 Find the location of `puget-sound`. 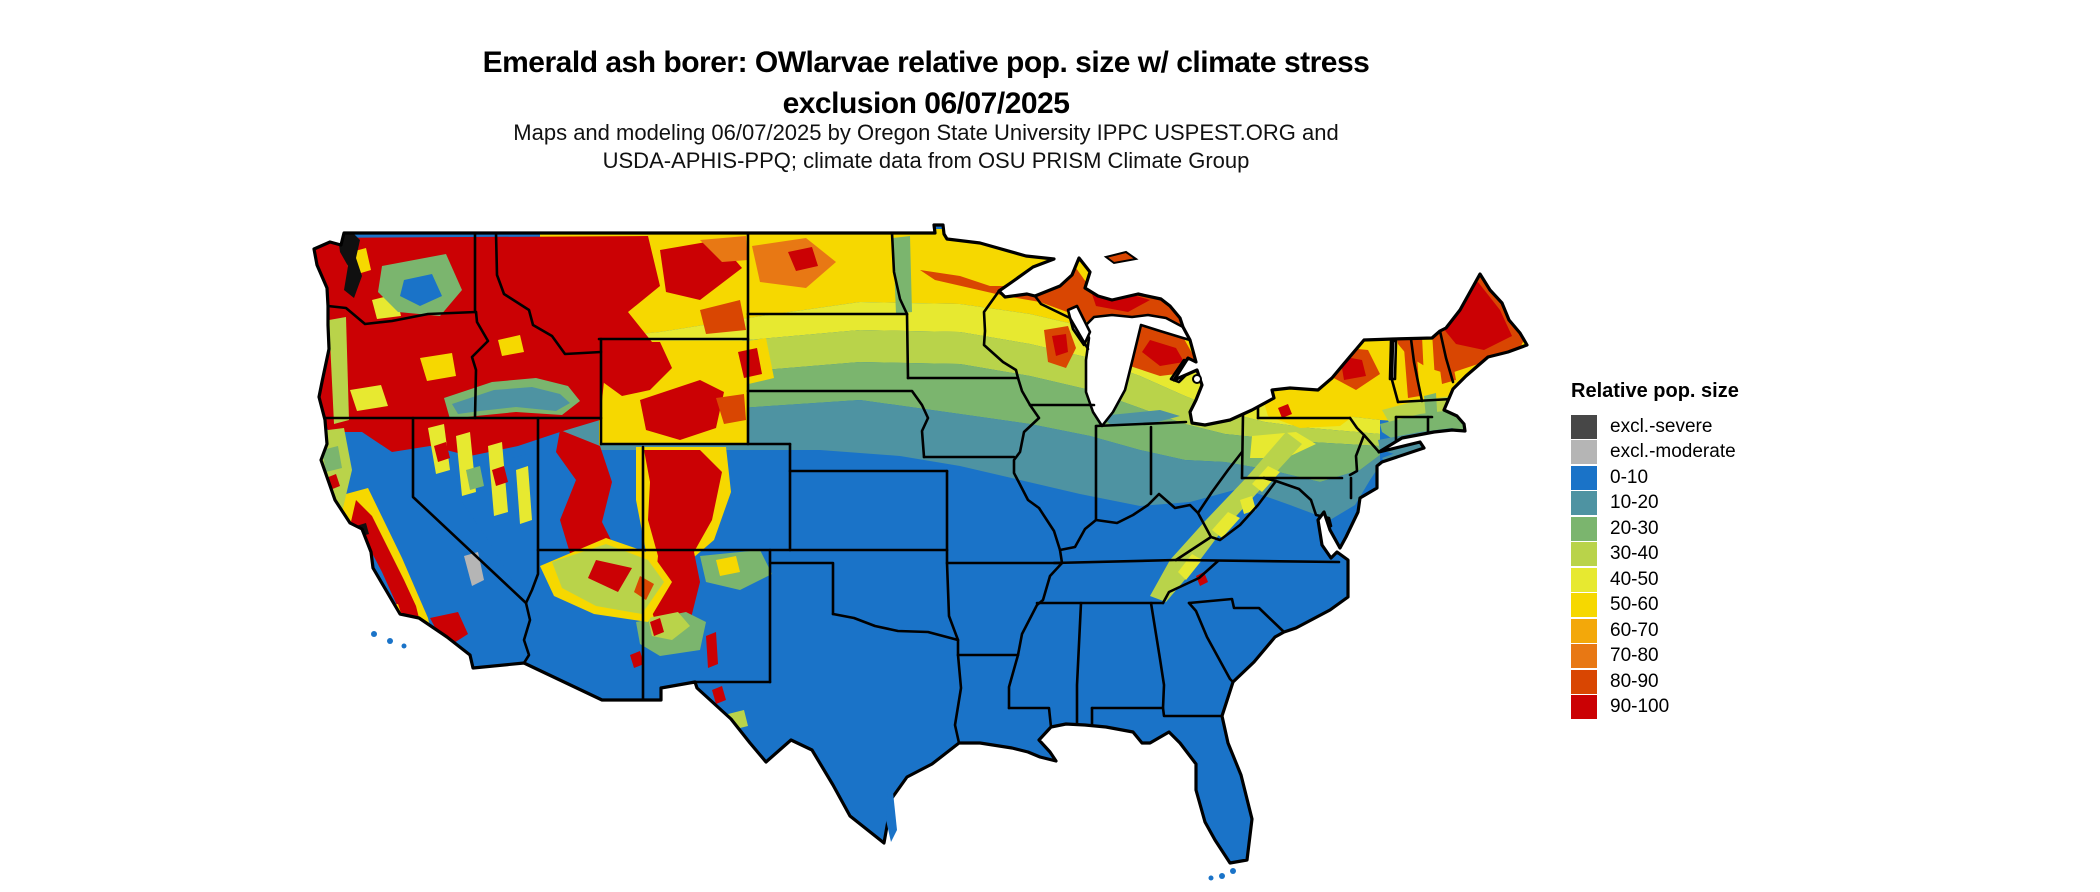

puget-sound is located at coordinates (350, 265).